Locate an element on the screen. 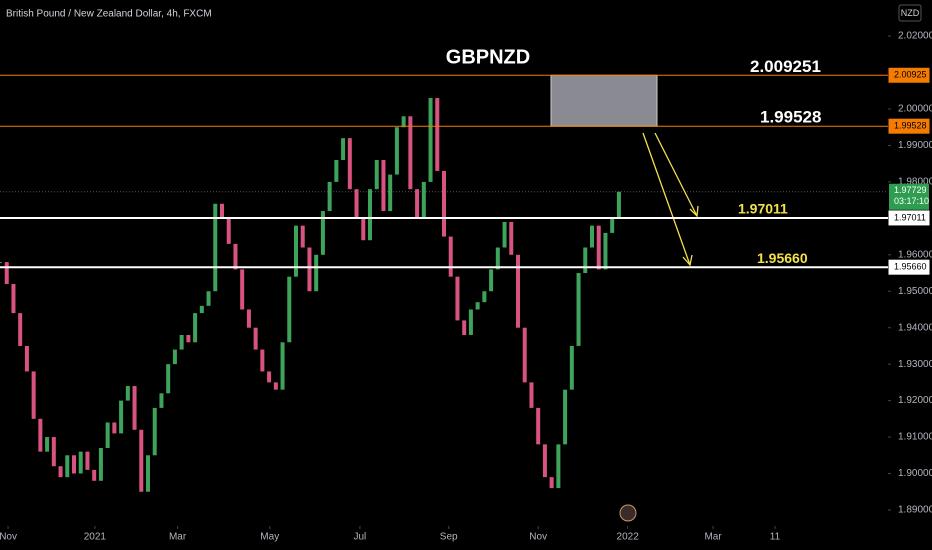  axis-label: 1.99528 is located at coordinates (910, 126).